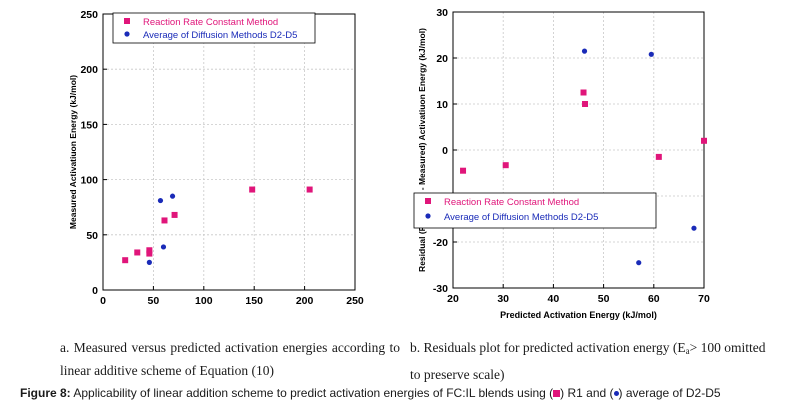 This screenshot has height=409, width=812. I want to click on x-tick-label: 70, so click(704, 299).